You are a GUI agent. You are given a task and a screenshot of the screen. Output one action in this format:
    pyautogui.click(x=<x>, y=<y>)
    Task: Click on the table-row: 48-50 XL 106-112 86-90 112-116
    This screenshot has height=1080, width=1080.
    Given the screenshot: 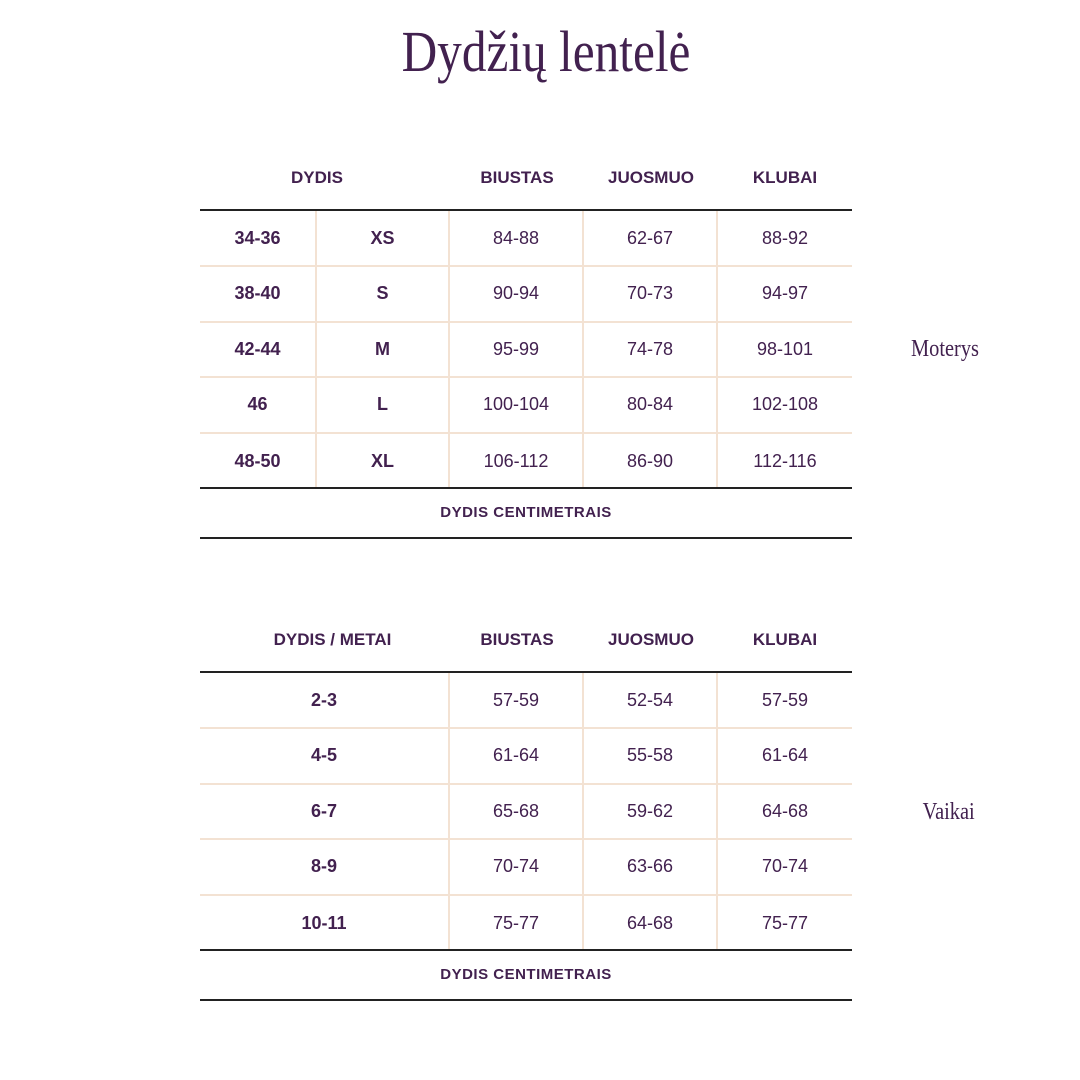 What is the action you would take?
    pyautogui.click(x=526, y=461)
    